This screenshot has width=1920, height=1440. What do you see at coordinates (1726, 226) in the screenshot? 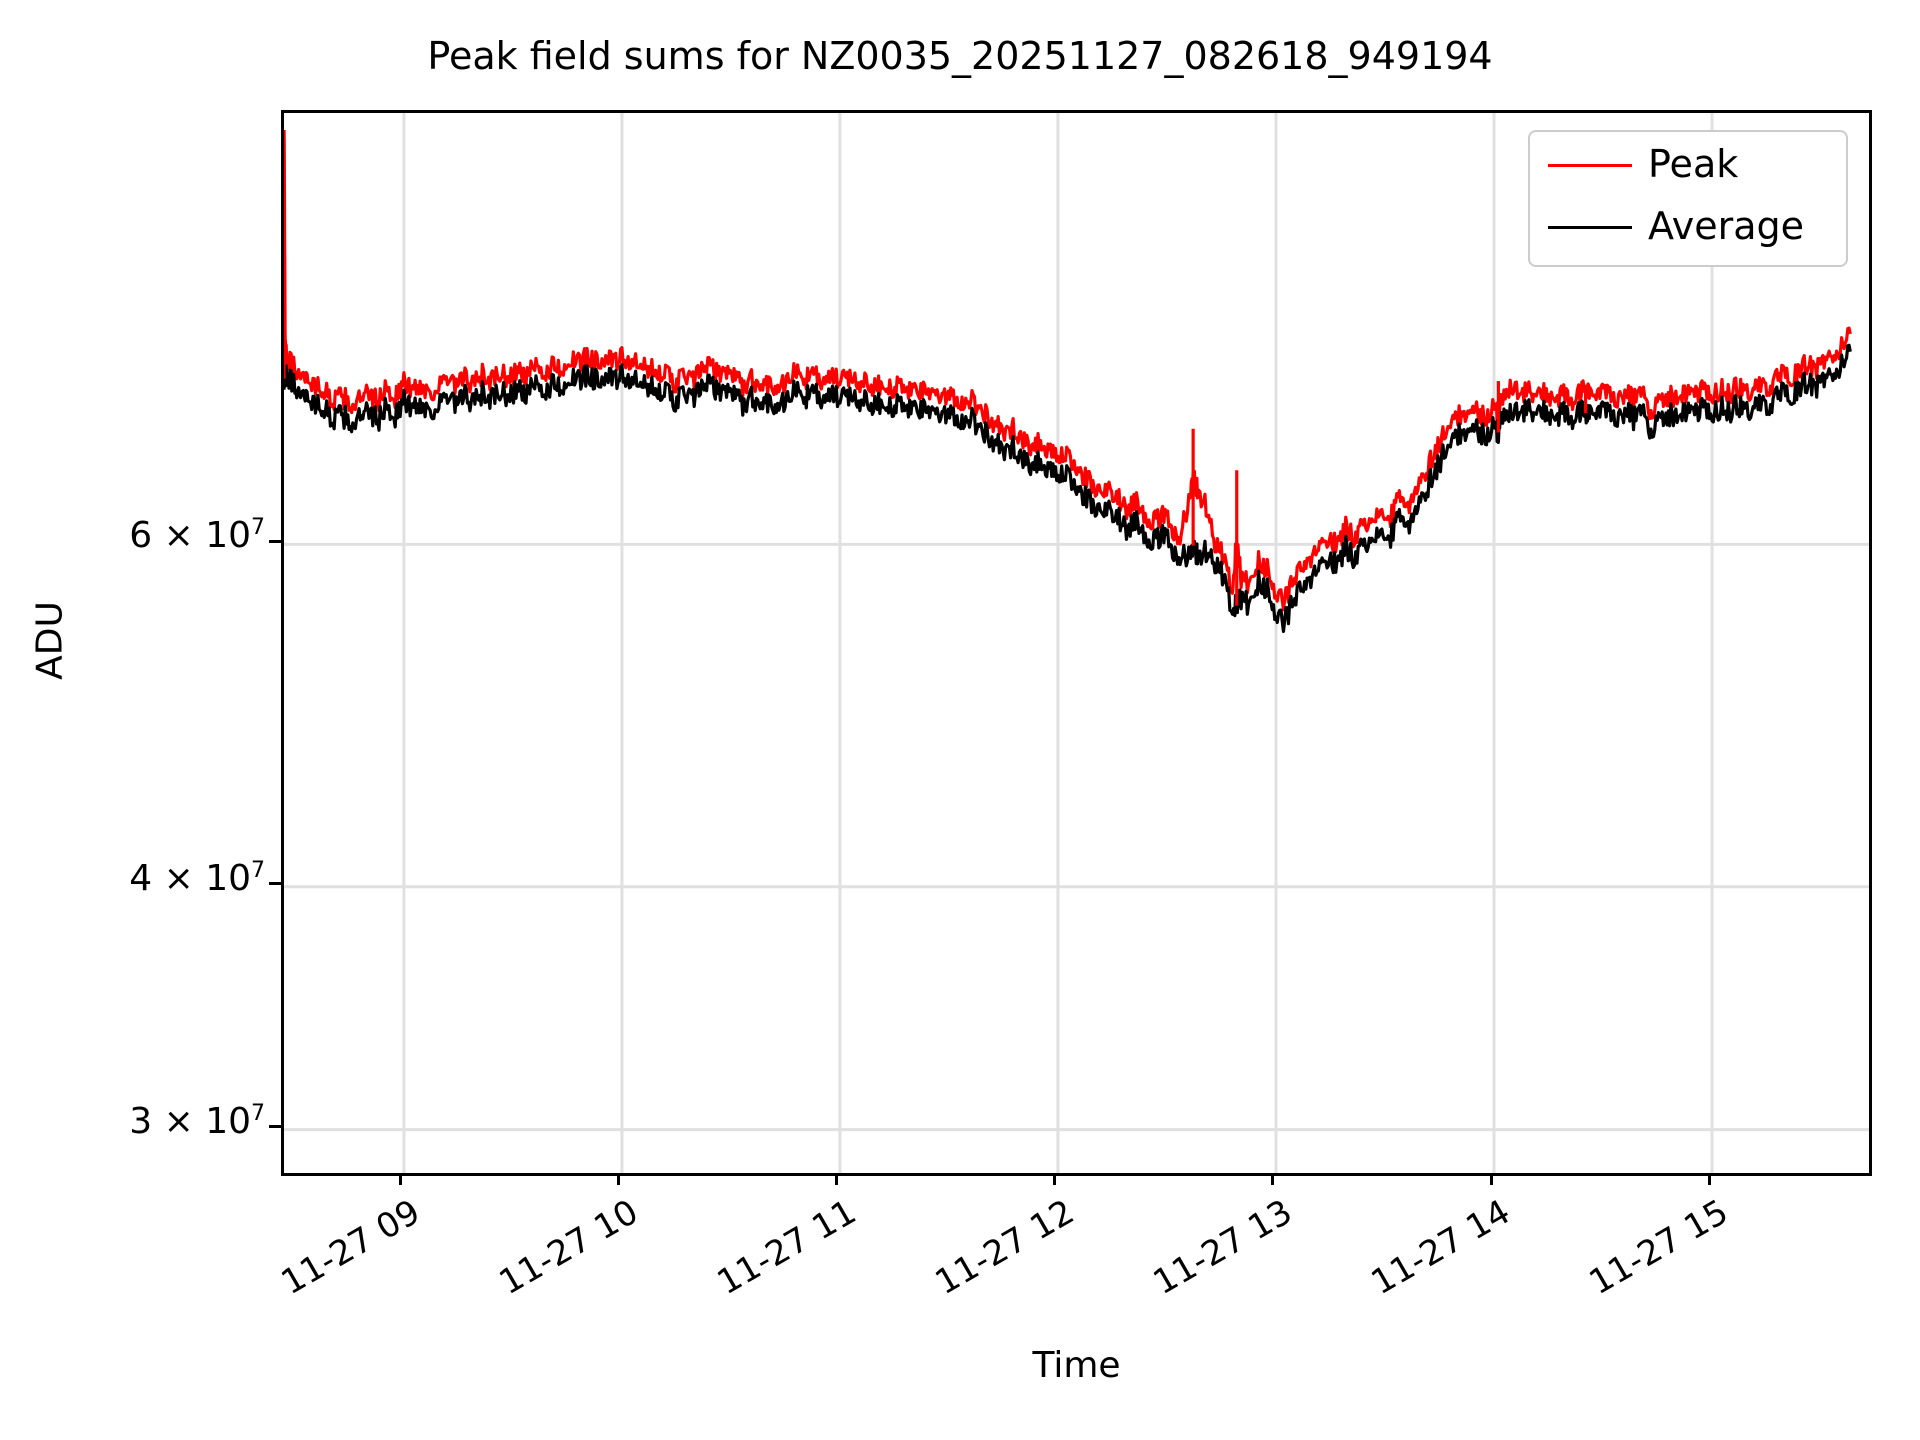
I see `legend-label: Average` at bounding box center [1726, 226].